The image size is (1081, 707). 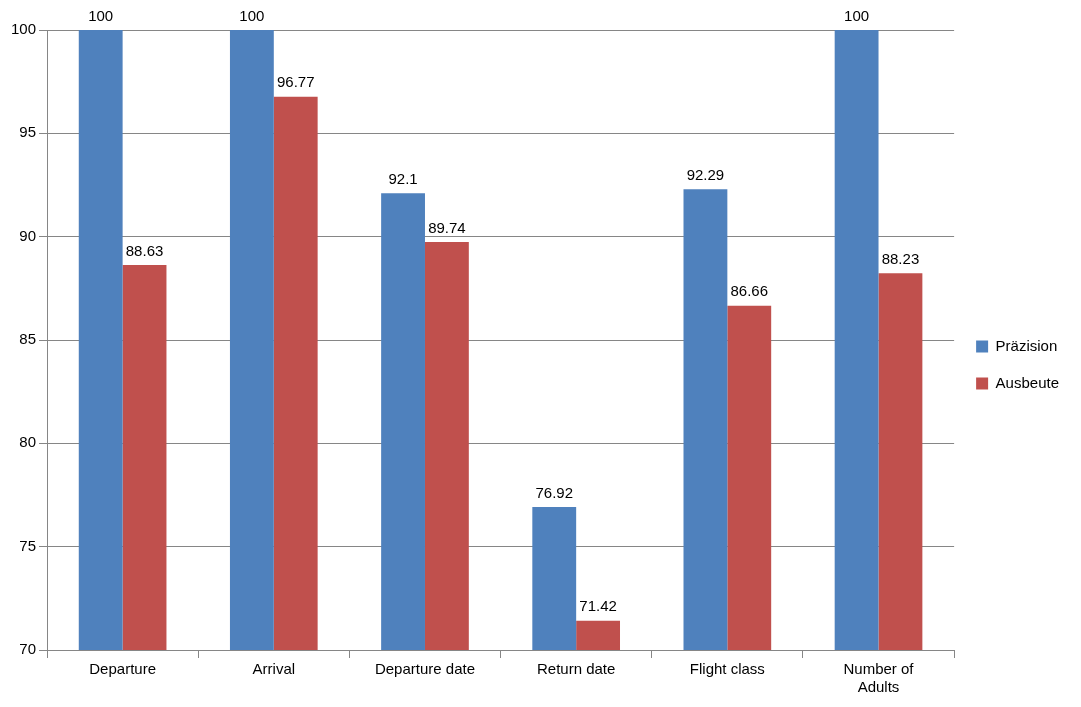 What do you see at coordinates (28, 545) in the screenshot?
I see `y-tick-label: 75` at bounding box center [28, 545].